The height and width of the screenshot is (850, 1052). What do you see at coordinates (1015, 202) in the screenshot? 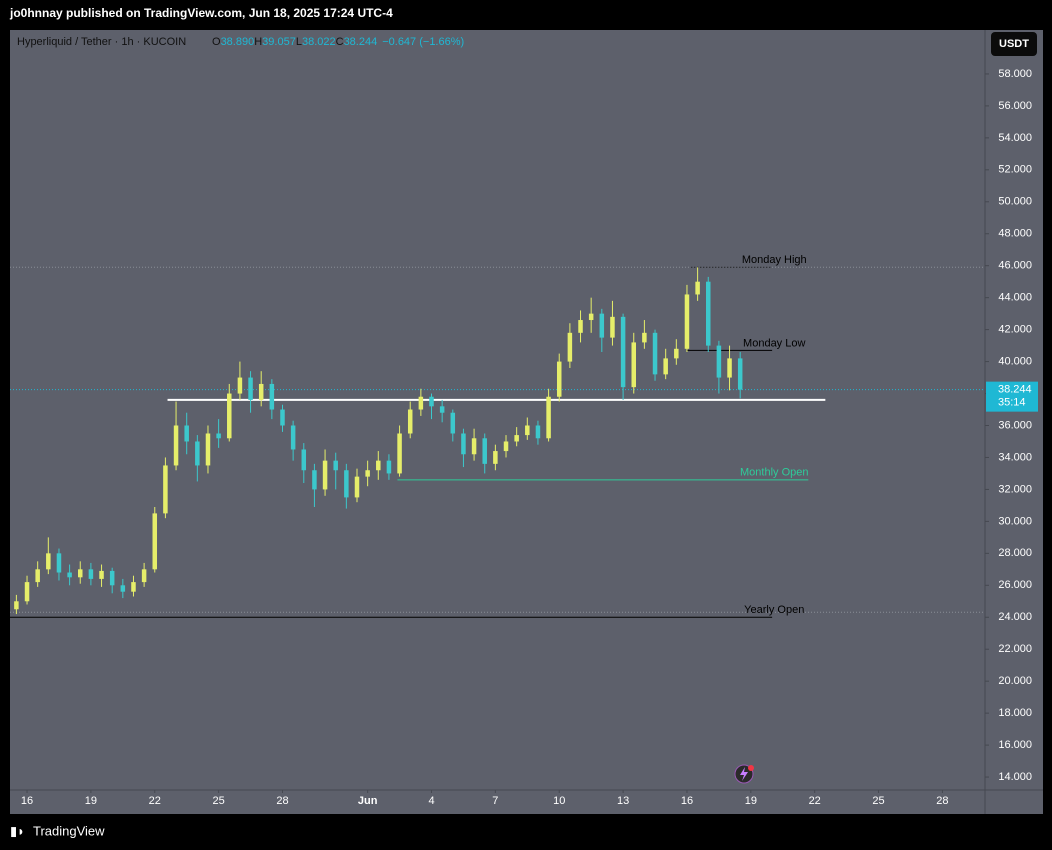
I see `y-tick-label: 50.000` at bounding box center [1015, 202].